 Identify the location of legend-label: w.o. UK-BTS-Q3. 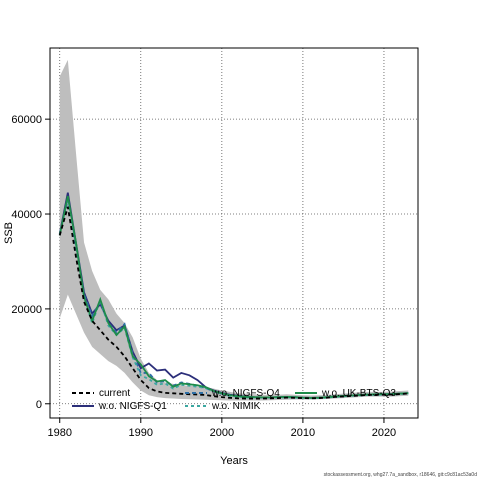
(358, 393).